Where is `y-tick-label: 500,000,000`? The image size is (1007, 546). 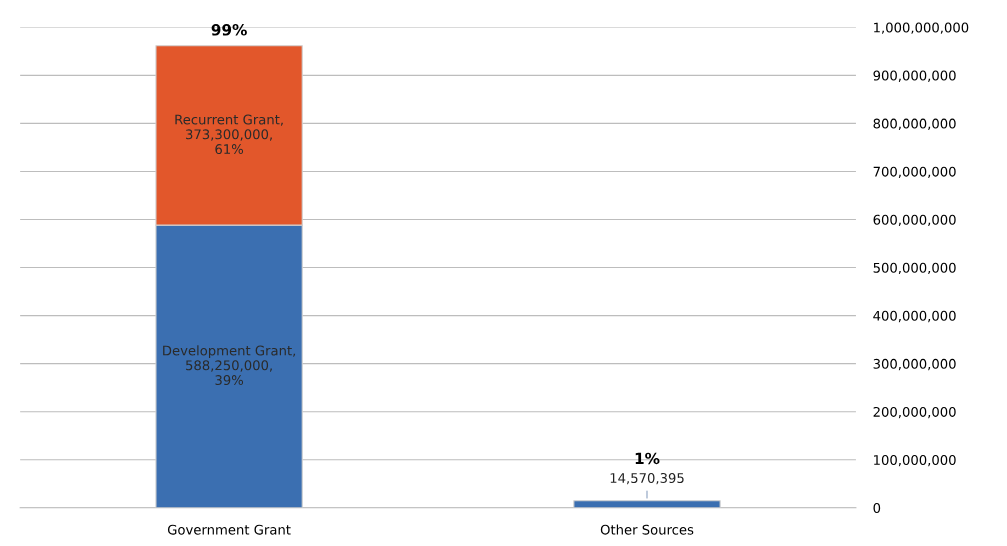
y-tick-label: 500,000,000 is located at coordinates (914, 268).